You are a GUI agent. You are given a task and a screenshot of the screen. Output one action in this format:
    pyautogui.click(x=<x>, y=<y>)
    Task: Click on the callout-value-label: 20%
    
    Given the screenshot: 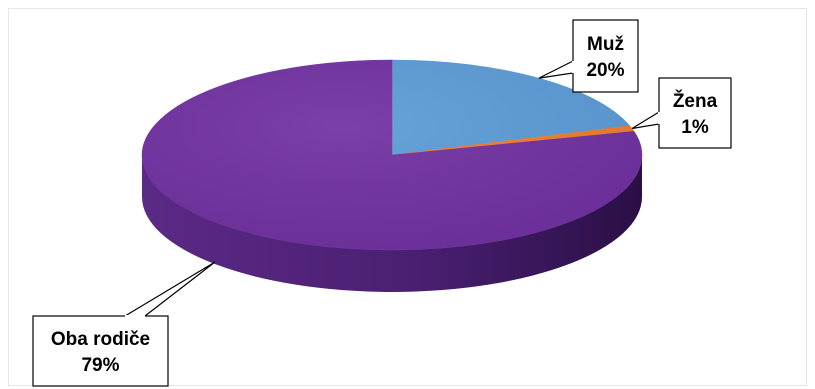 What is the action you would take?
    pyautogui.click(x=605, y=70)
    